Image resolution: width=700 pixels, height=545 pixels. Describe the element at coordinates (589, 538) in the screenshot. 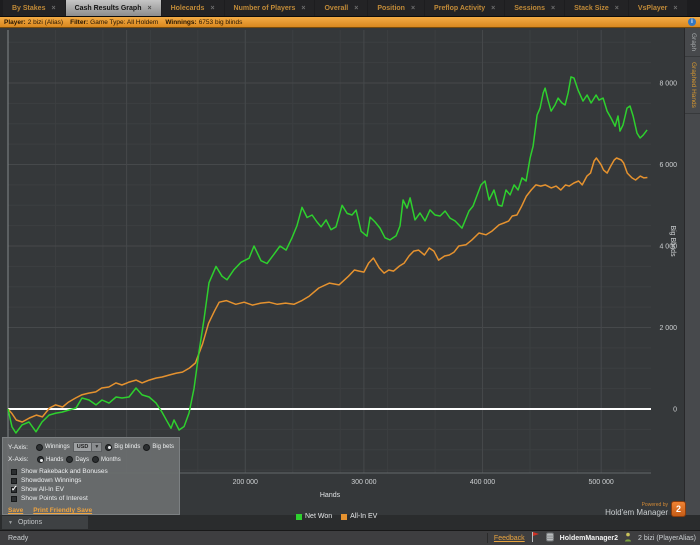

I see `app-name-text: HoldemManager2` at that location.